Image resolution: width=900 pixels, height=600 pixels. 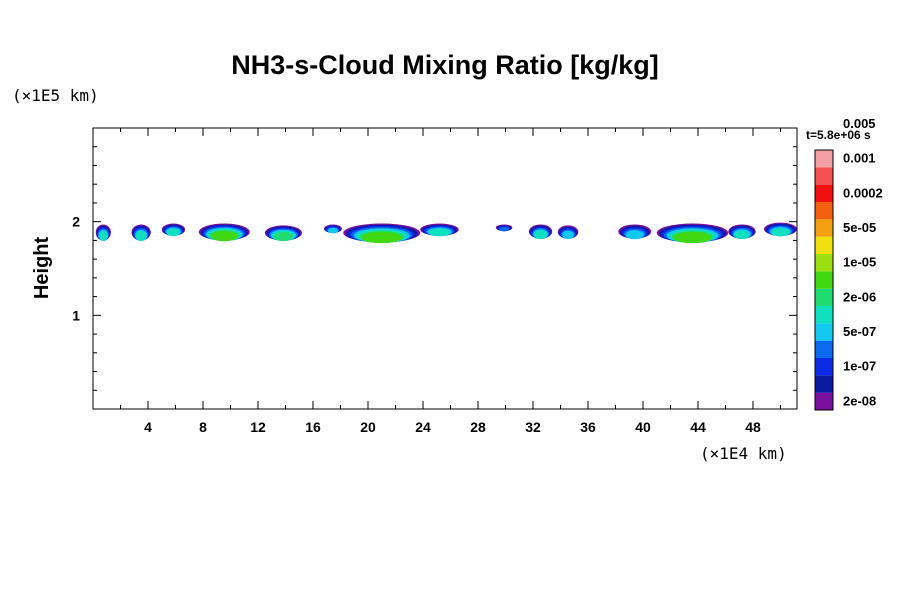 I want to click on colorbar-label: 2e-06, so click(x=859, y=296).